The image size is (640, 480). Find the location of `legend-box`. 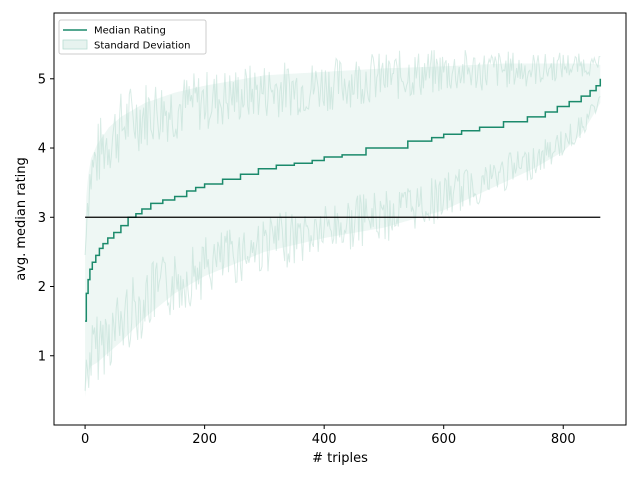

legend-box is located at coordinates (132, 37).